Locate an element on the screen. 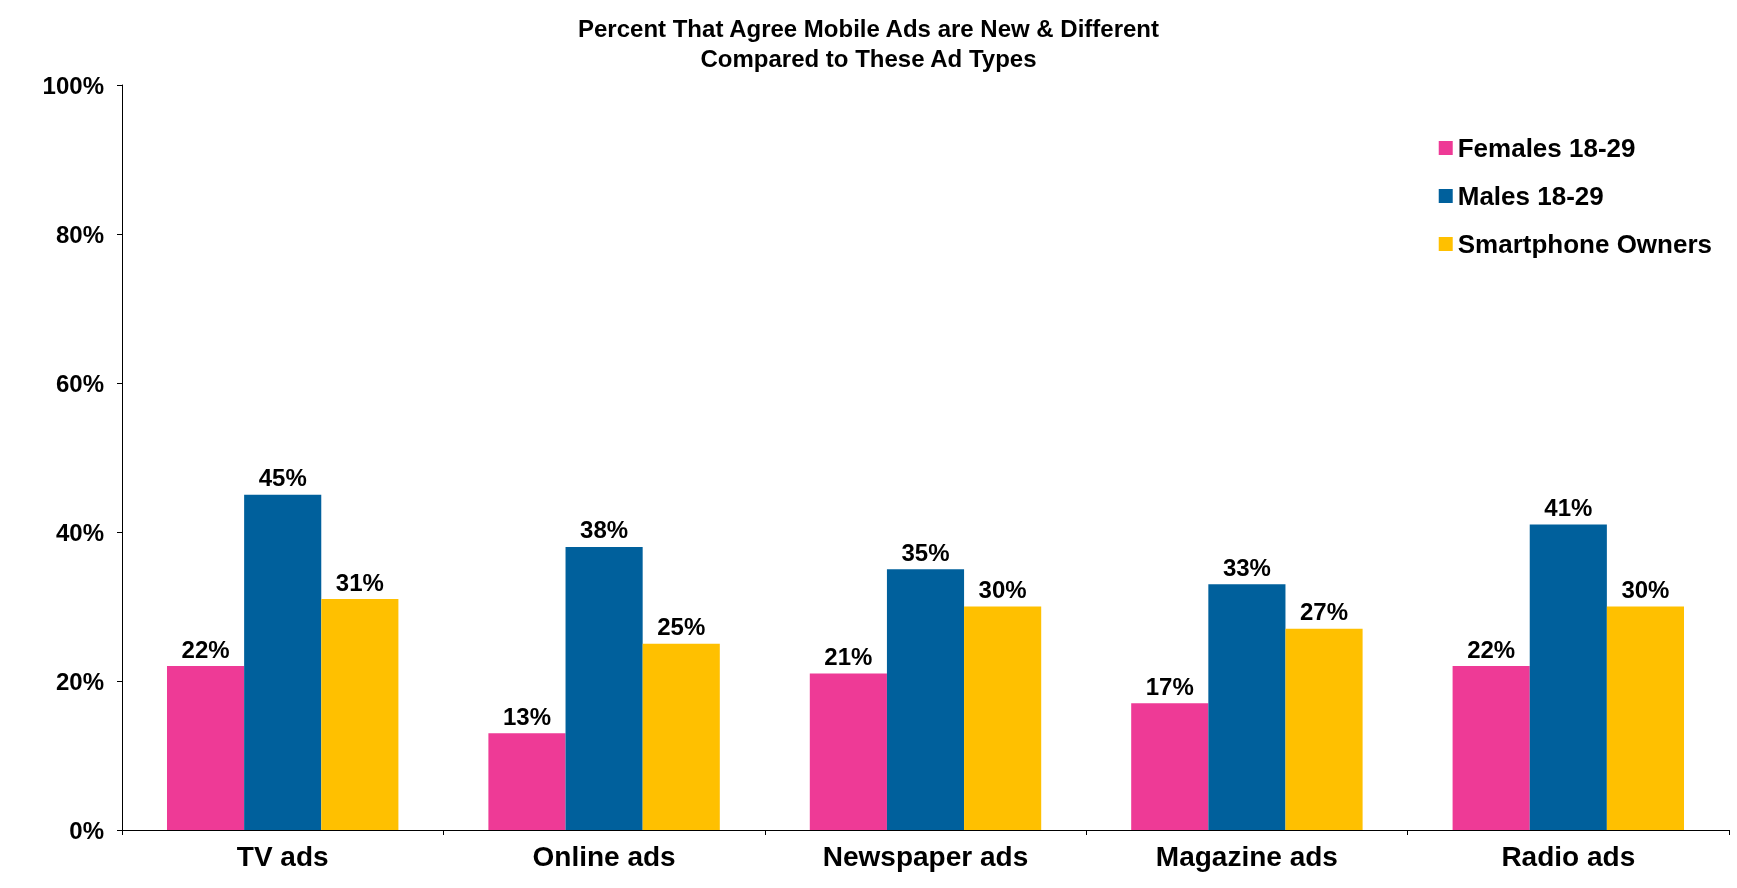 The width and height of the screenshot is (1737, 888). data-label: 45% is located at coordinates (282, 478).